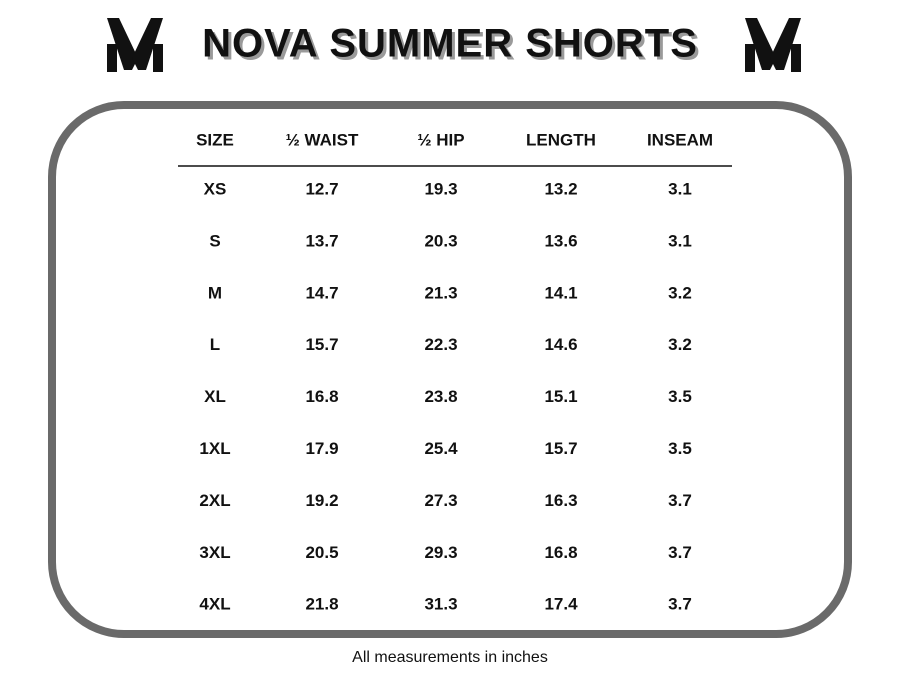  I want to click on size-label: 1XL, so click(214, 448).